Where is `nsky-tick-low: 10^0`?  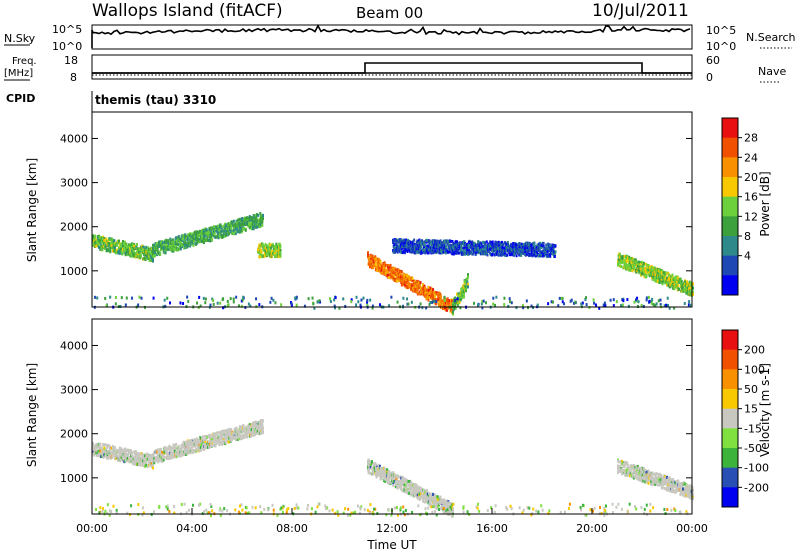
nsky-tick-low: 10^0 is located at coordinates (67, 46).